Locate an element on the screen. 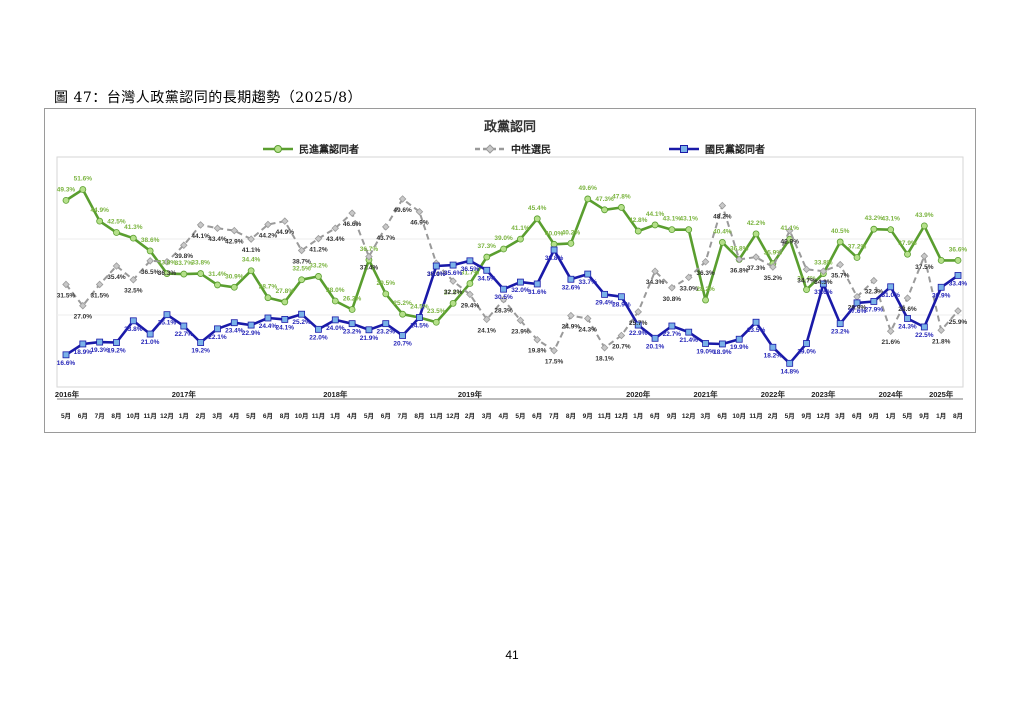 This screenshot has height=724, width=1024. month-tick-label: 1月 is located at coordinates (941, 416).